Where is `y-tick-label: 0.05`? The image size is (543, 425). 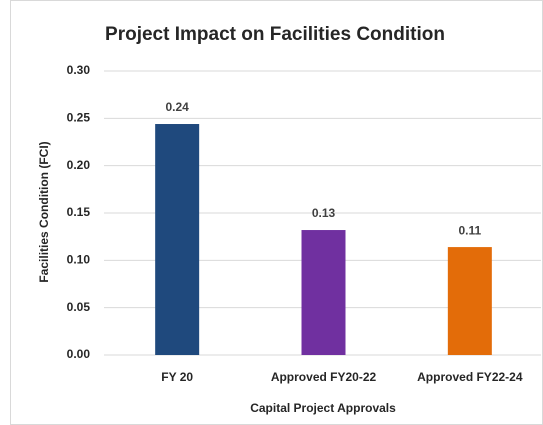
y-tick-label: 0.05 is located at coordinates (79, 307).